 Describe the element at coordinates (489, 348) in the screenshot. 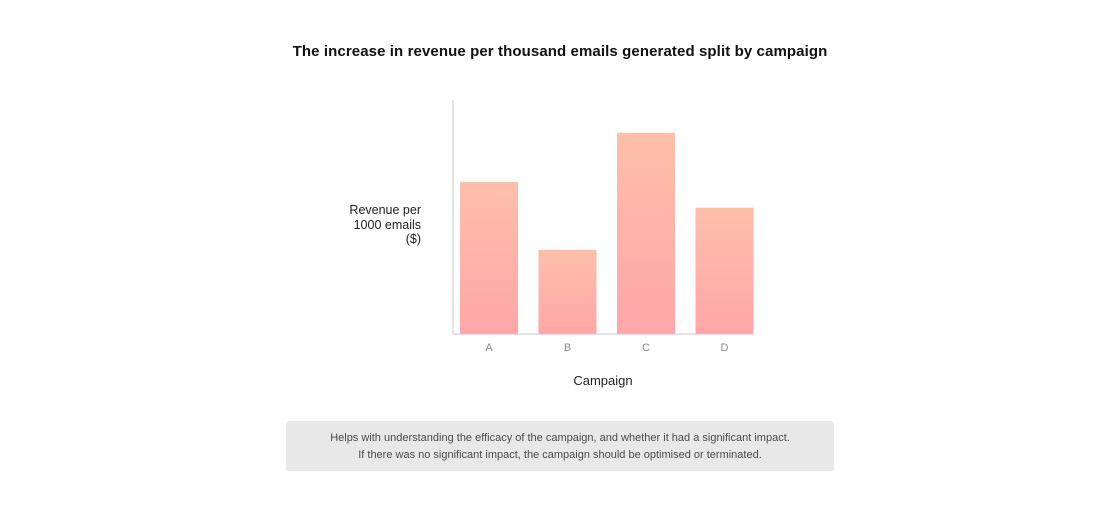

I see `x-tick-label-a: A` at that location.